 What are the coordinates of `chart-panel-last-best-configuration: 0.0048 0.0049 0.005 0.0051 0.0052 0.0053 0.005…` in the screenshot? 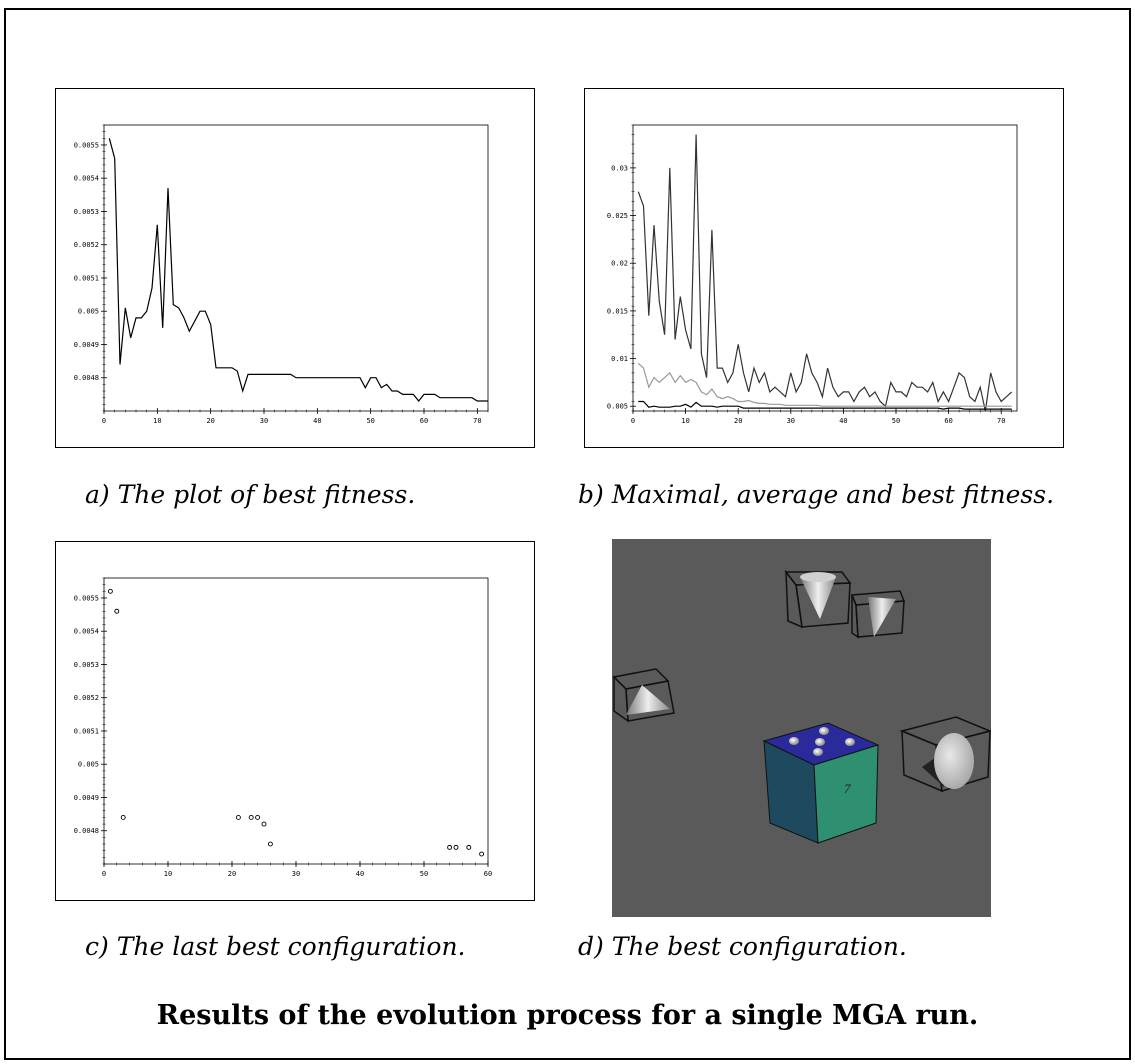 It's located at (295, 721).